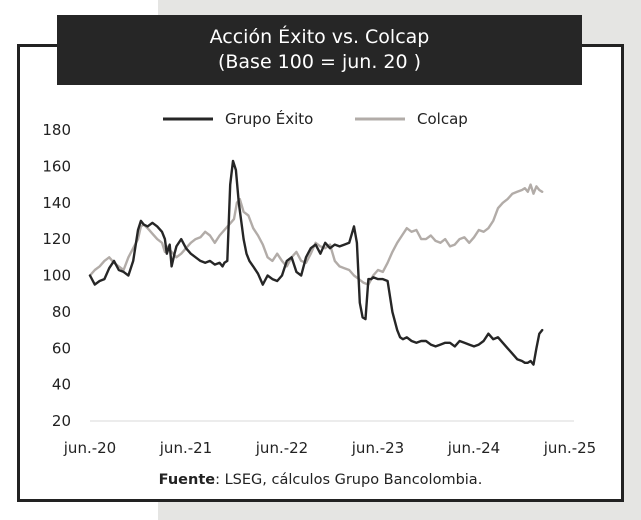 This screenshot has height=520, width=641. Describe the element at coordinates (61, 421) in the screenshot. I see `y-tick-label: 20` at that location.